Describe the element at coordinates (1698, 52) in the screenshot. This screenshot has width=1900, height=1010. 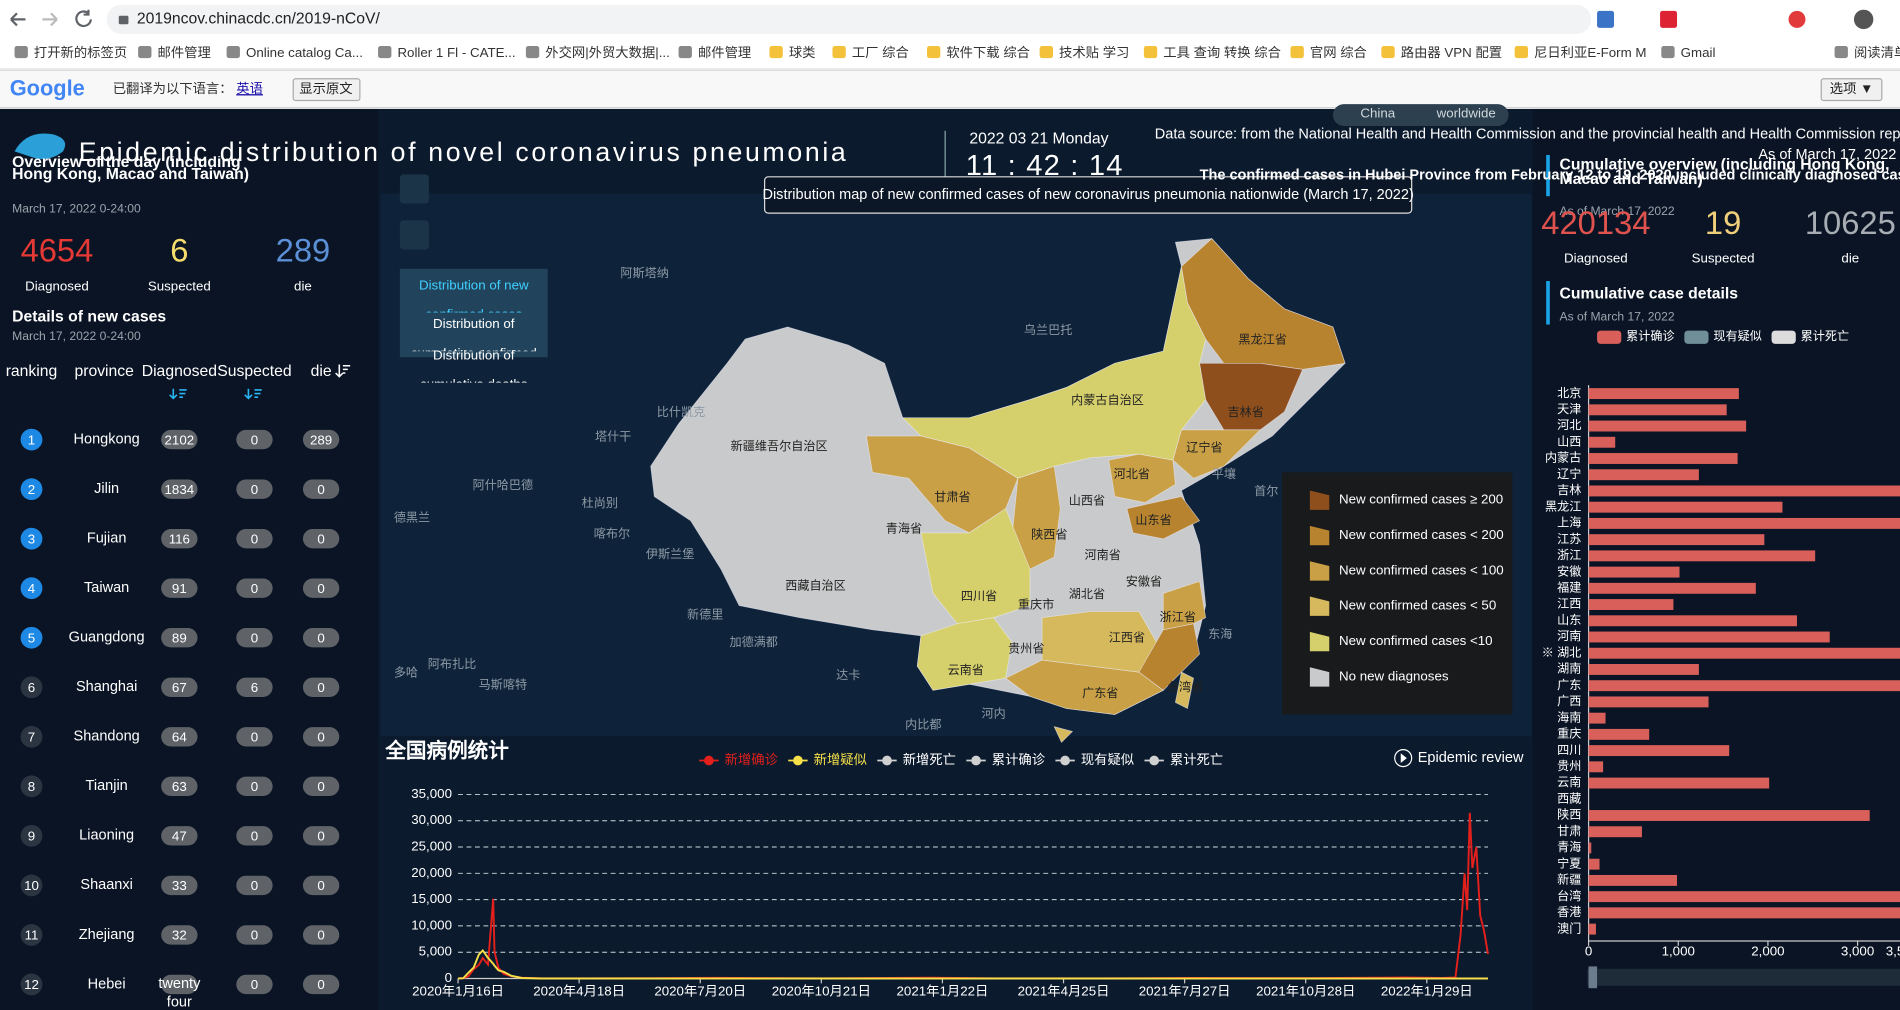
I see `bookmark: Gmail` at that location.